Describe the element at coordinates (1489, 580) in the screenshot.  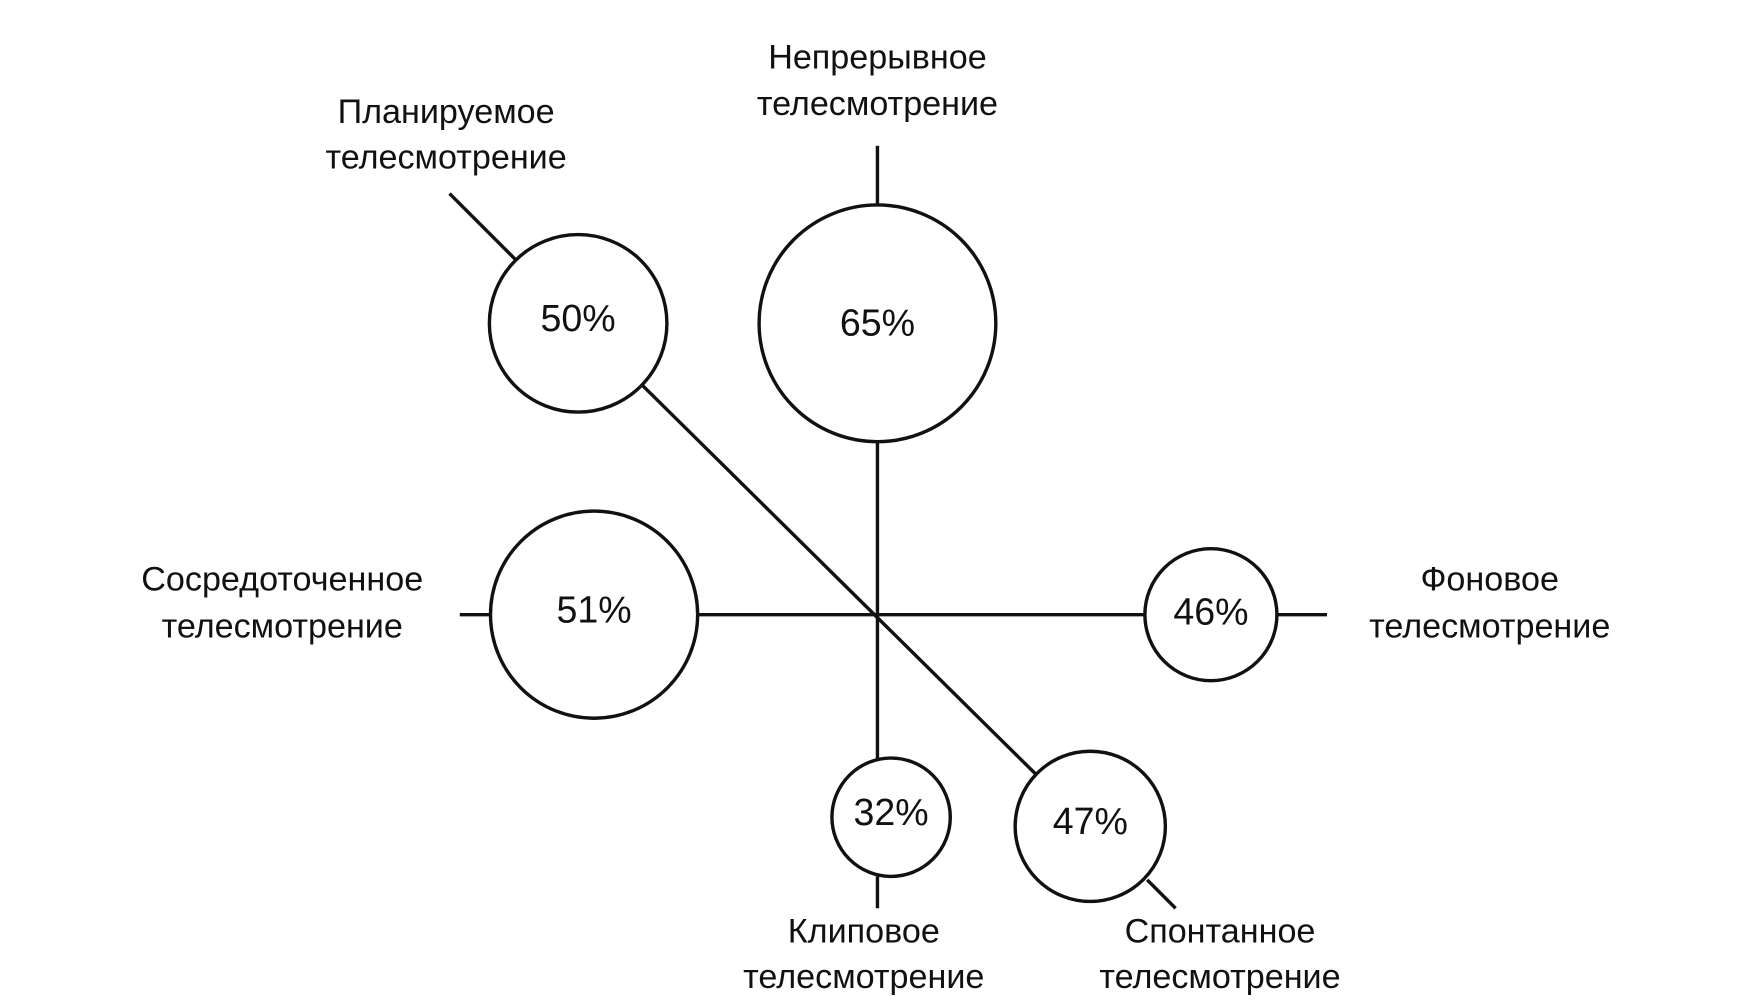
I see `node-label: Фоновое` at that location.